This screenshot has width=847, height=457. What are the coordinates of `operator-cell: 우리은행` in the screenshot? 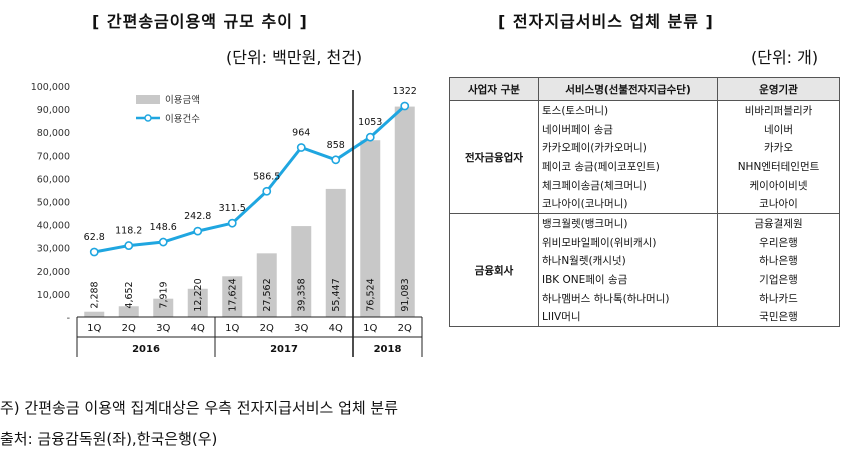 It's located at (778, 242).